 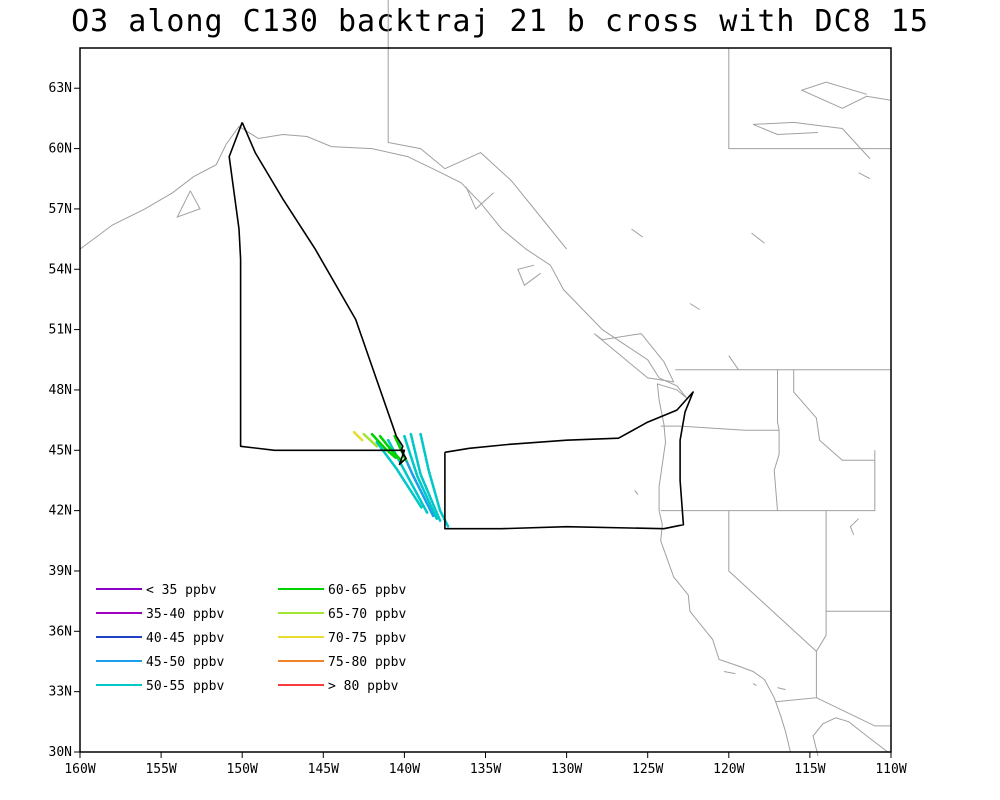 What do you see at coordinates (363, 686) in the screenshot?
I see `legend-label: > 80 ppbv` at bounding box center [363, 686].